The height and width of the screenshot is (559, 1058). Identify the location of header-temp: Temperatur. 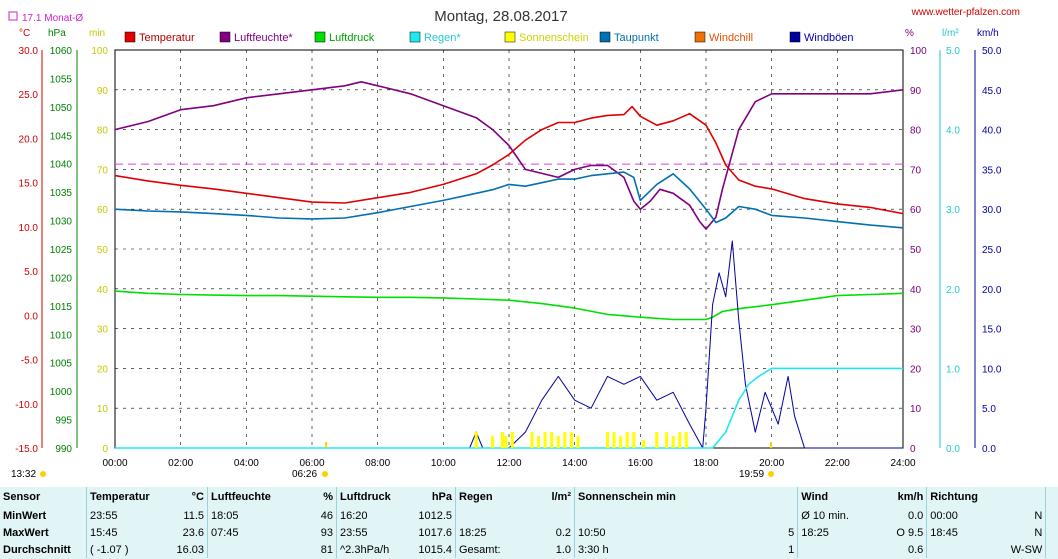
(125, 497).